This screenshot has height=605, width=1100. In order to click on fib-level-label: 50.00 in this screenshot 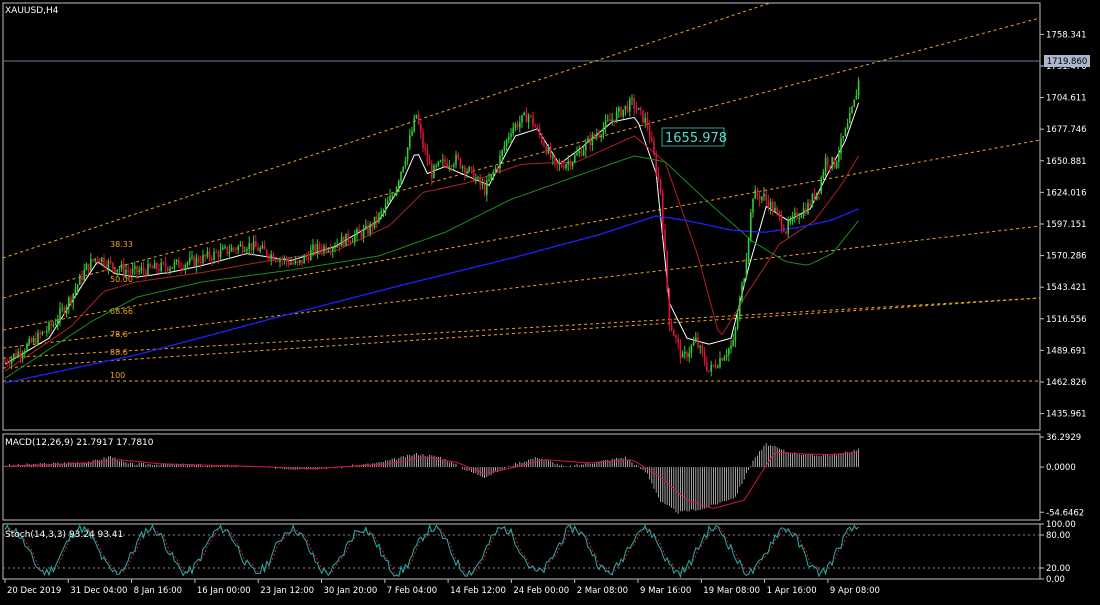, I will do `click(121, 279)`.